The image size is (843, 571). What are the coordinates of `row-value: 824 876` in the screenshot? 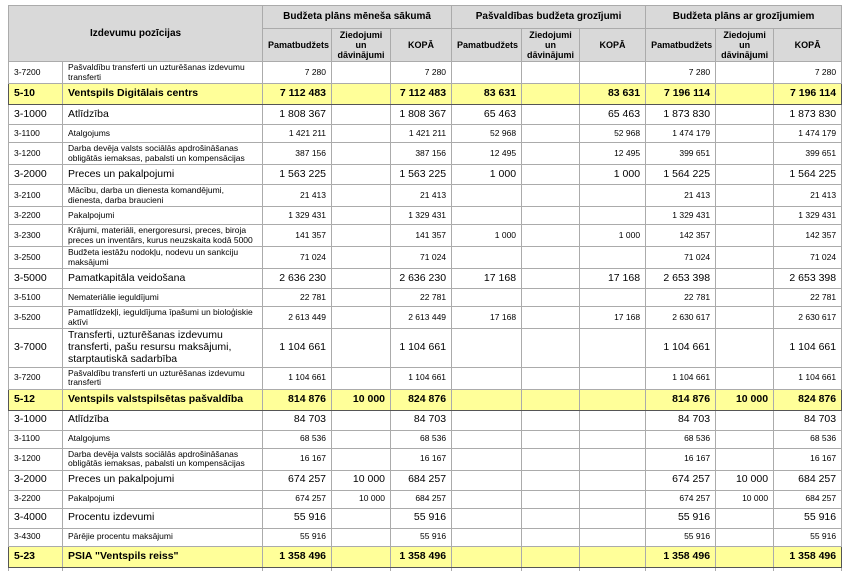 It's located at (421, 399).